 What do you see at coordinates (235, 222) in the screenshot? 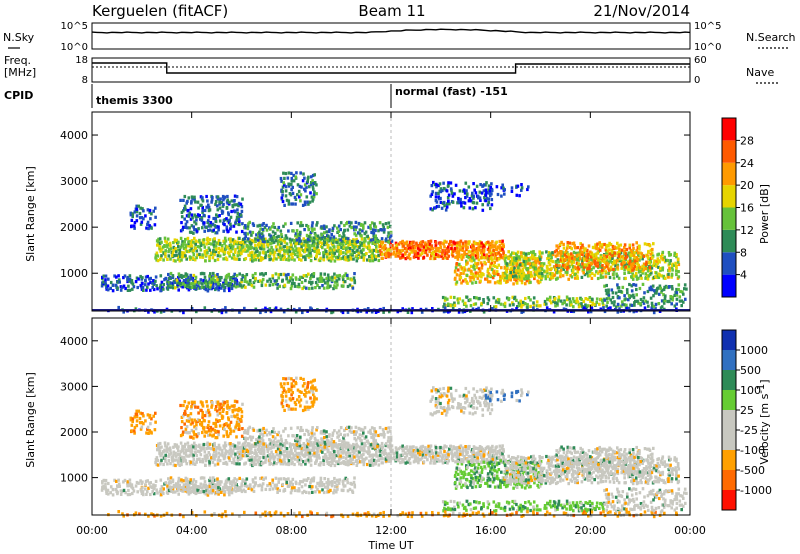
I see `power-cell-2001` at bounding box center [235, 222].